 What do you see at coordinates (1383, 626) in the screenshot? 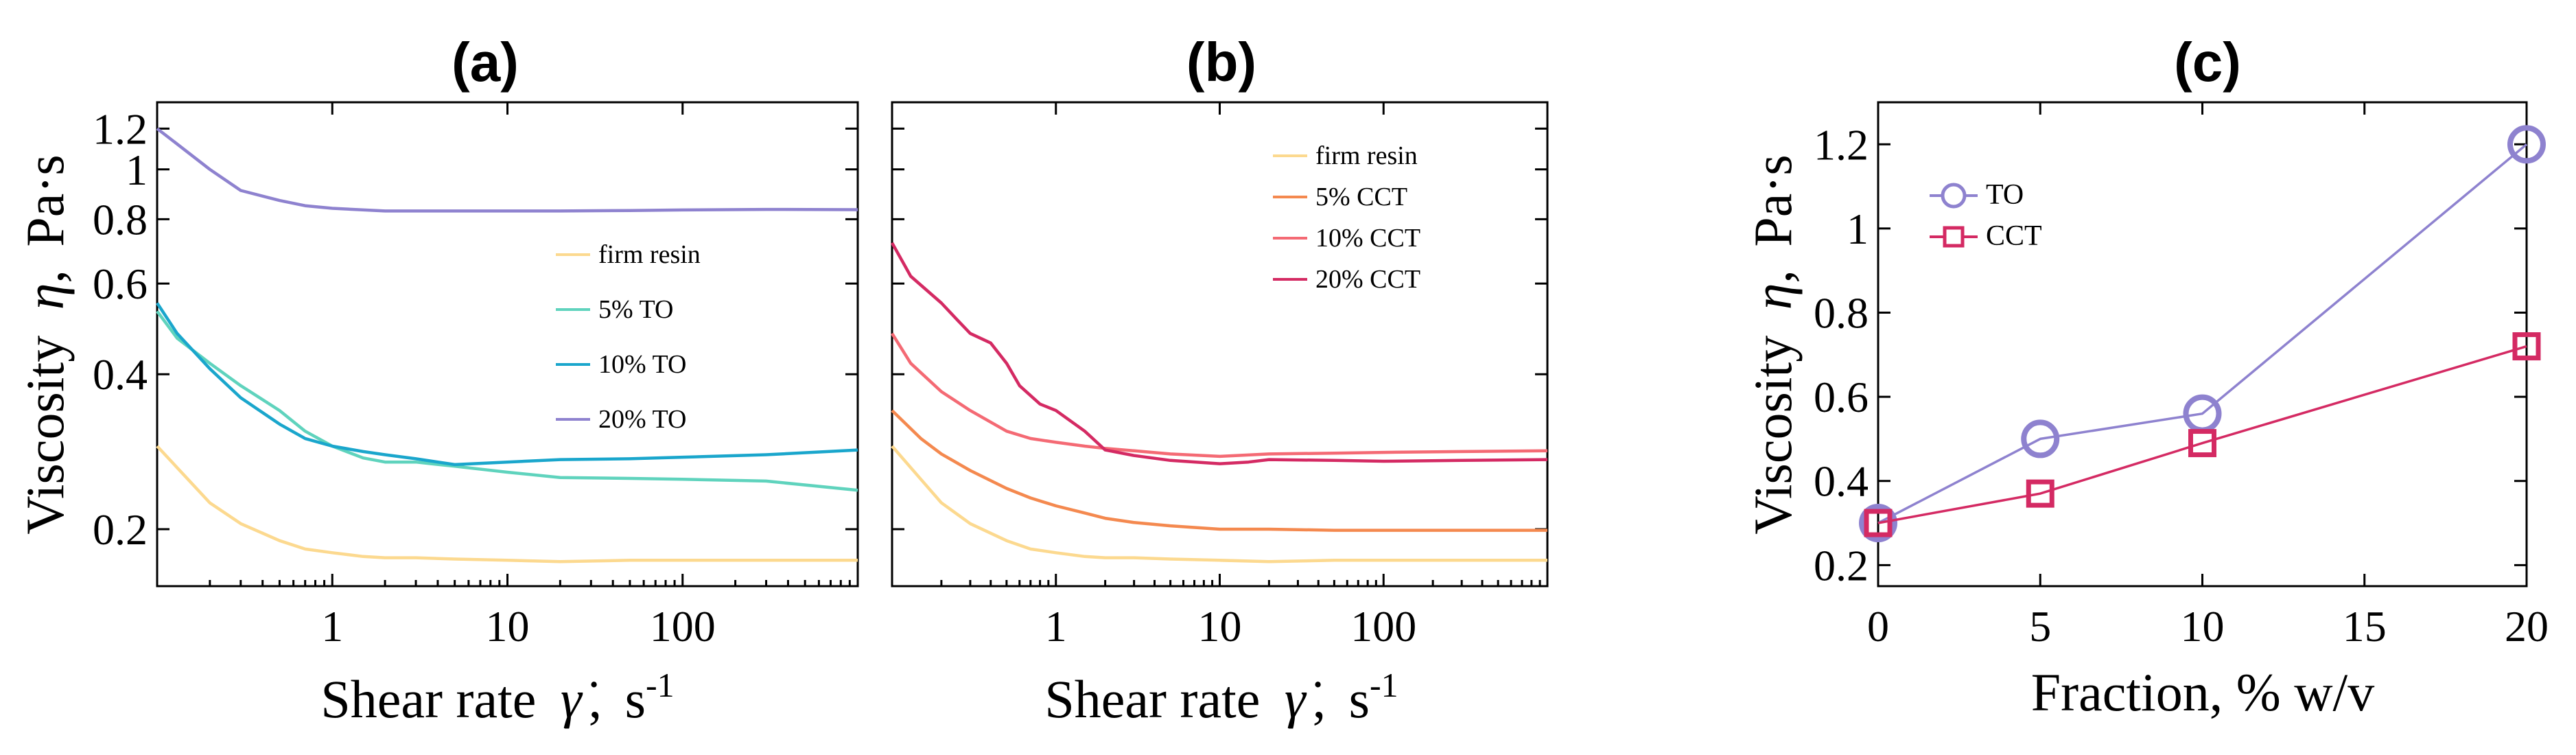
I see `panel-b-xtick-label: 100` at bounding box center [1383, 626].